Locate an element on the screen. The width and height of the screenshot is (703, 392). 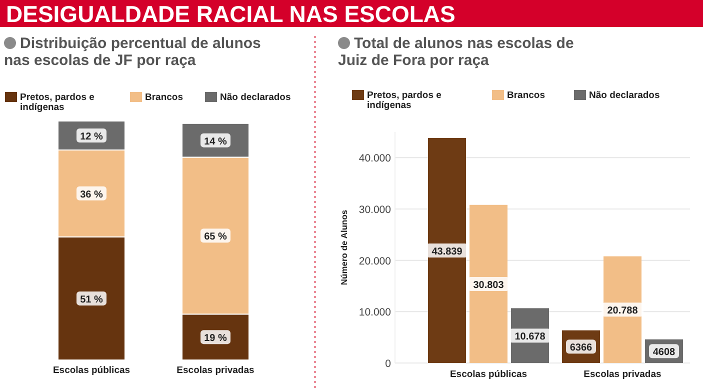
data-label: 10.678 is located at coordinates (530, 337).